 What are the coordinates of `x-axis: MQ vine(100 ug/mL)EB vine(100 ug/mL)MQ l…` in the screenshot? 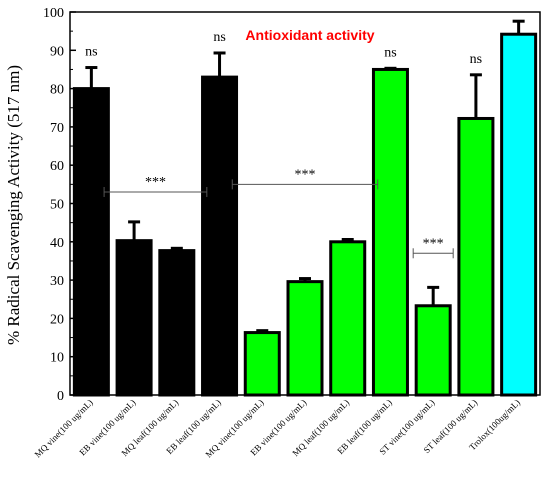 It's located at (277, 424).